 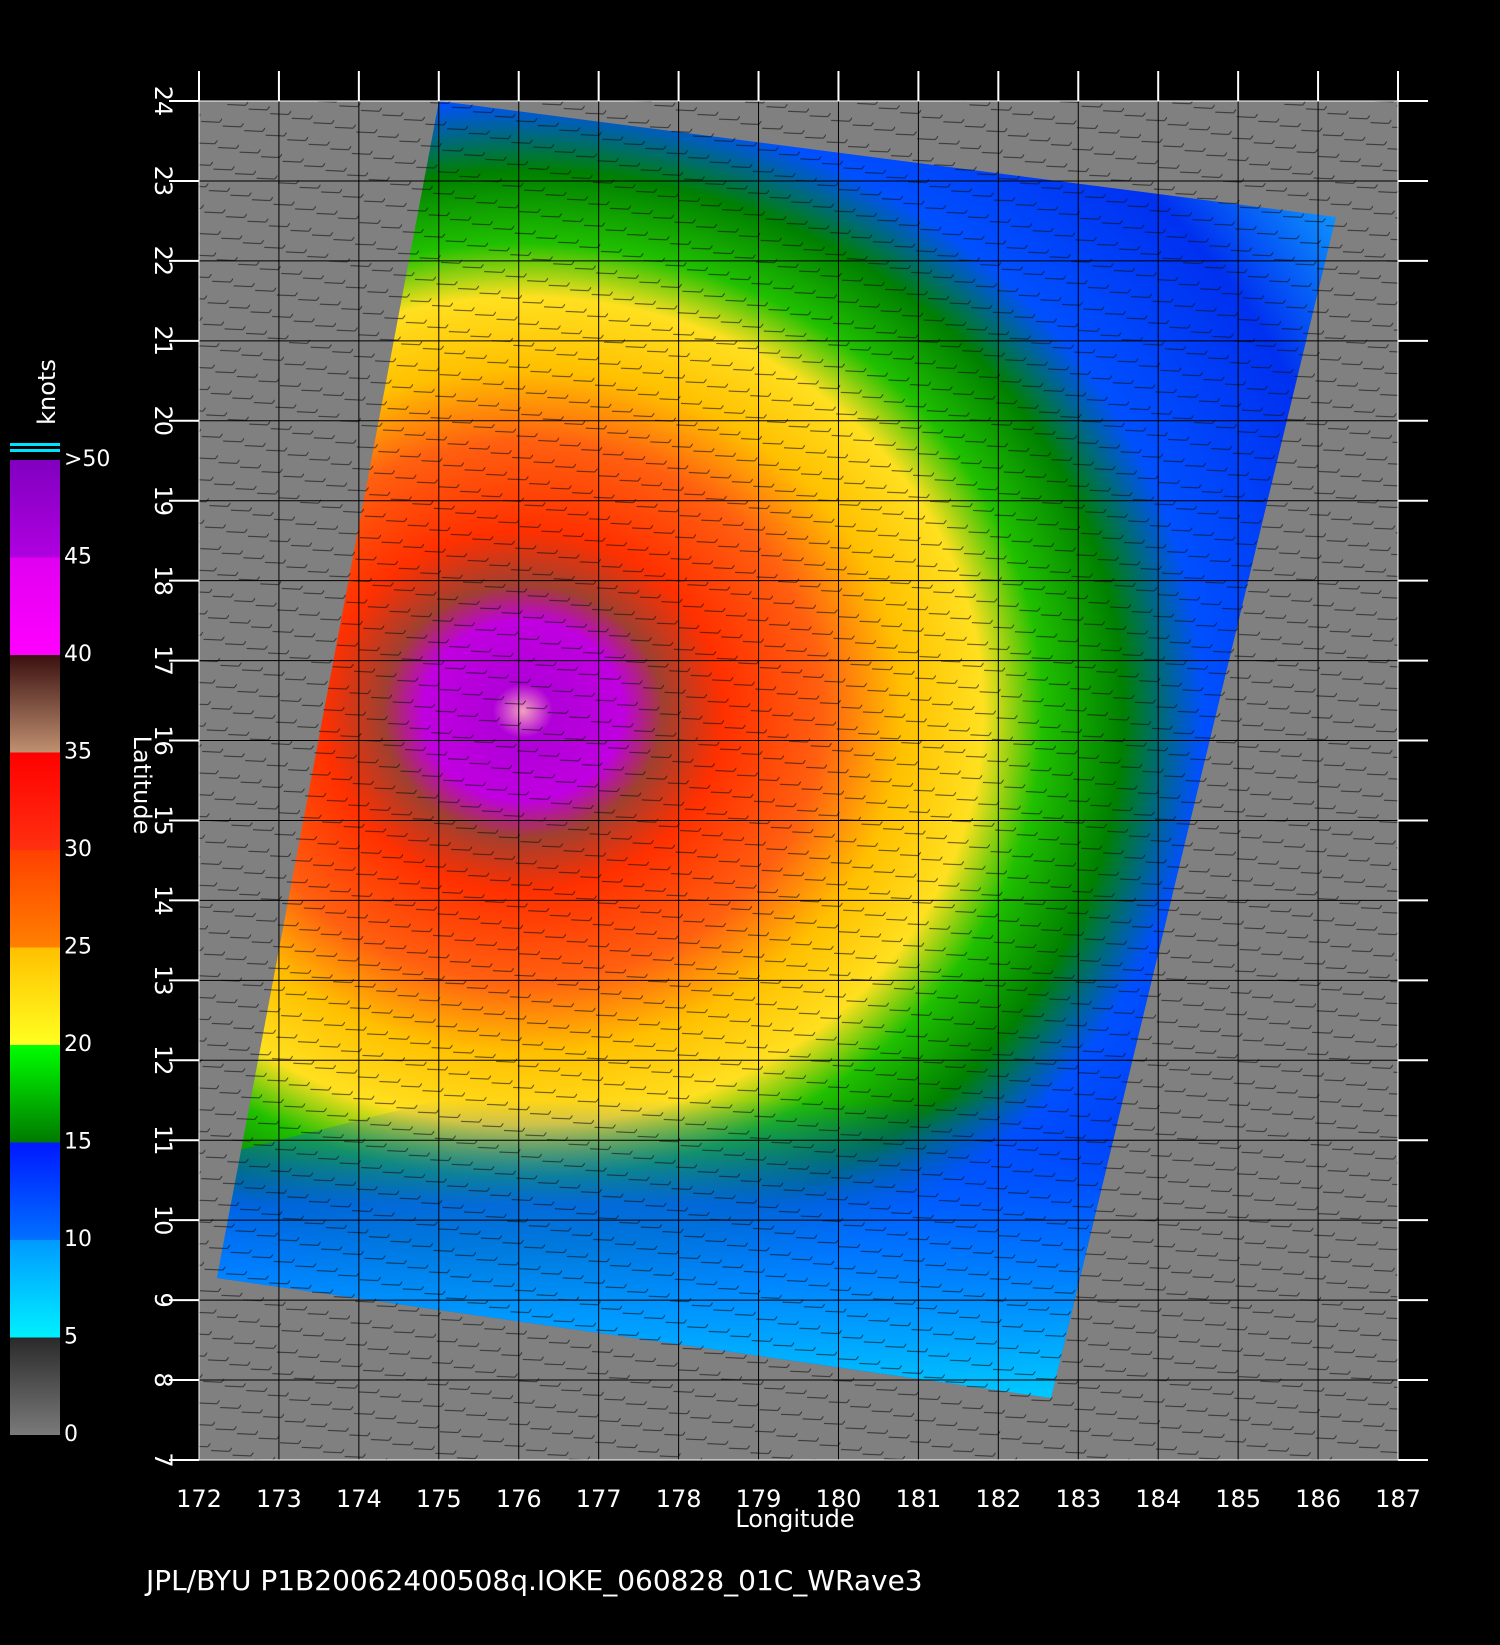 I want to click on y-tick-label: 19, so click(x=163, y=500).